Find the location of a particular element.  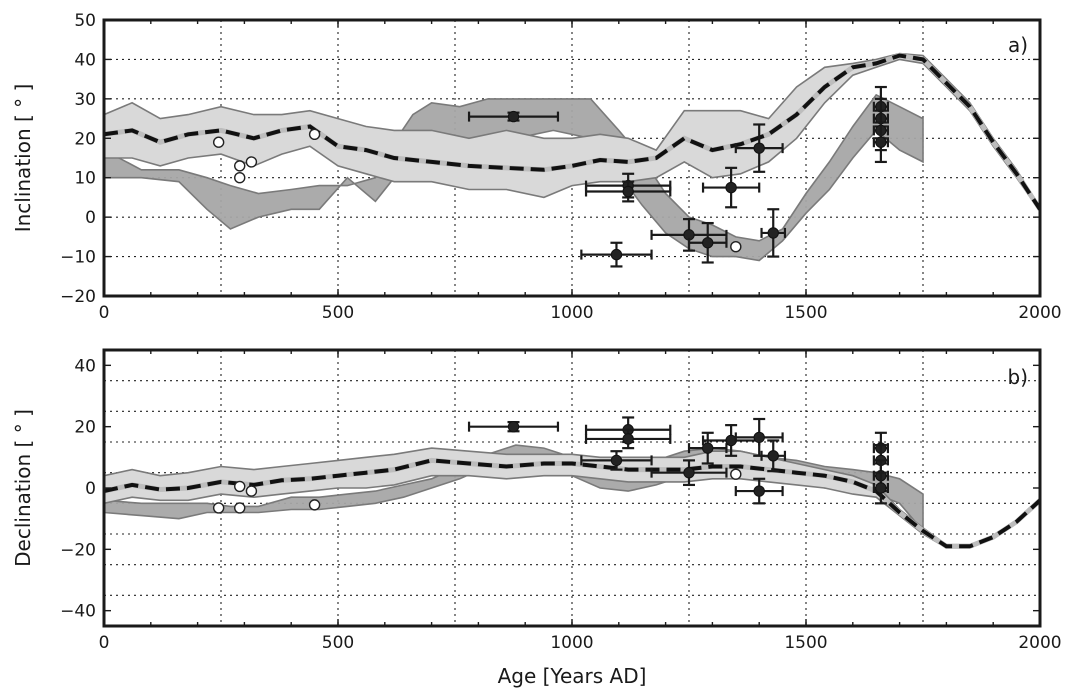

plot-area is located at coordinates (572, 496).